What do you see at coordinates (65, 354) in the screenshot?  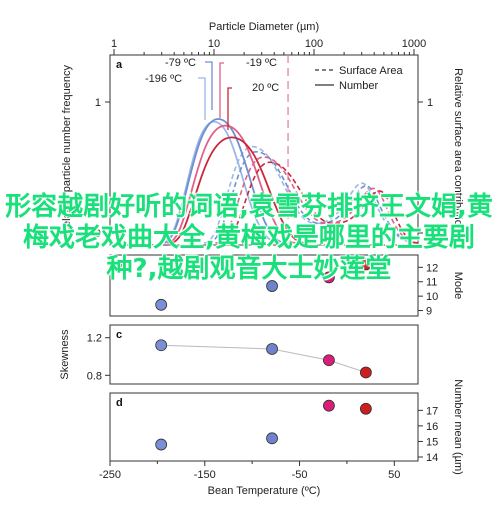 I see `y-axis-title: Skewness` at bounding box center [65, 354].